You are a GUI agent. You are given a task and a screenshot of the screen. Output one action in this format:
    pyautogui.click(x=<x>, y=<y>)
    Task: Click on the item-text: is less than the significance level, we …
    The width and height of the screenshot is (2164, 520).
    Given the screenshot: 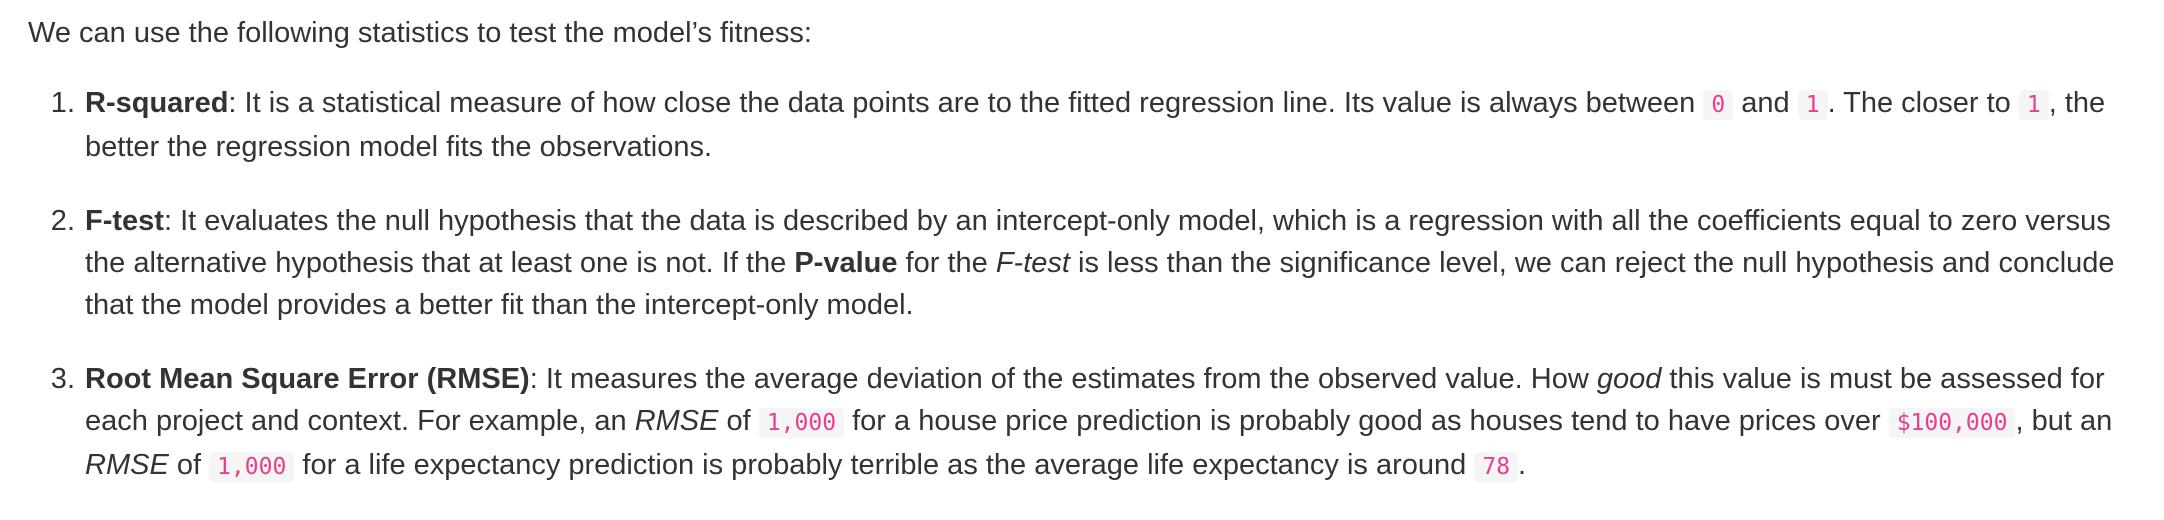 What is the action you would take?
    pyautogui.click(x=1100, y=284)
    